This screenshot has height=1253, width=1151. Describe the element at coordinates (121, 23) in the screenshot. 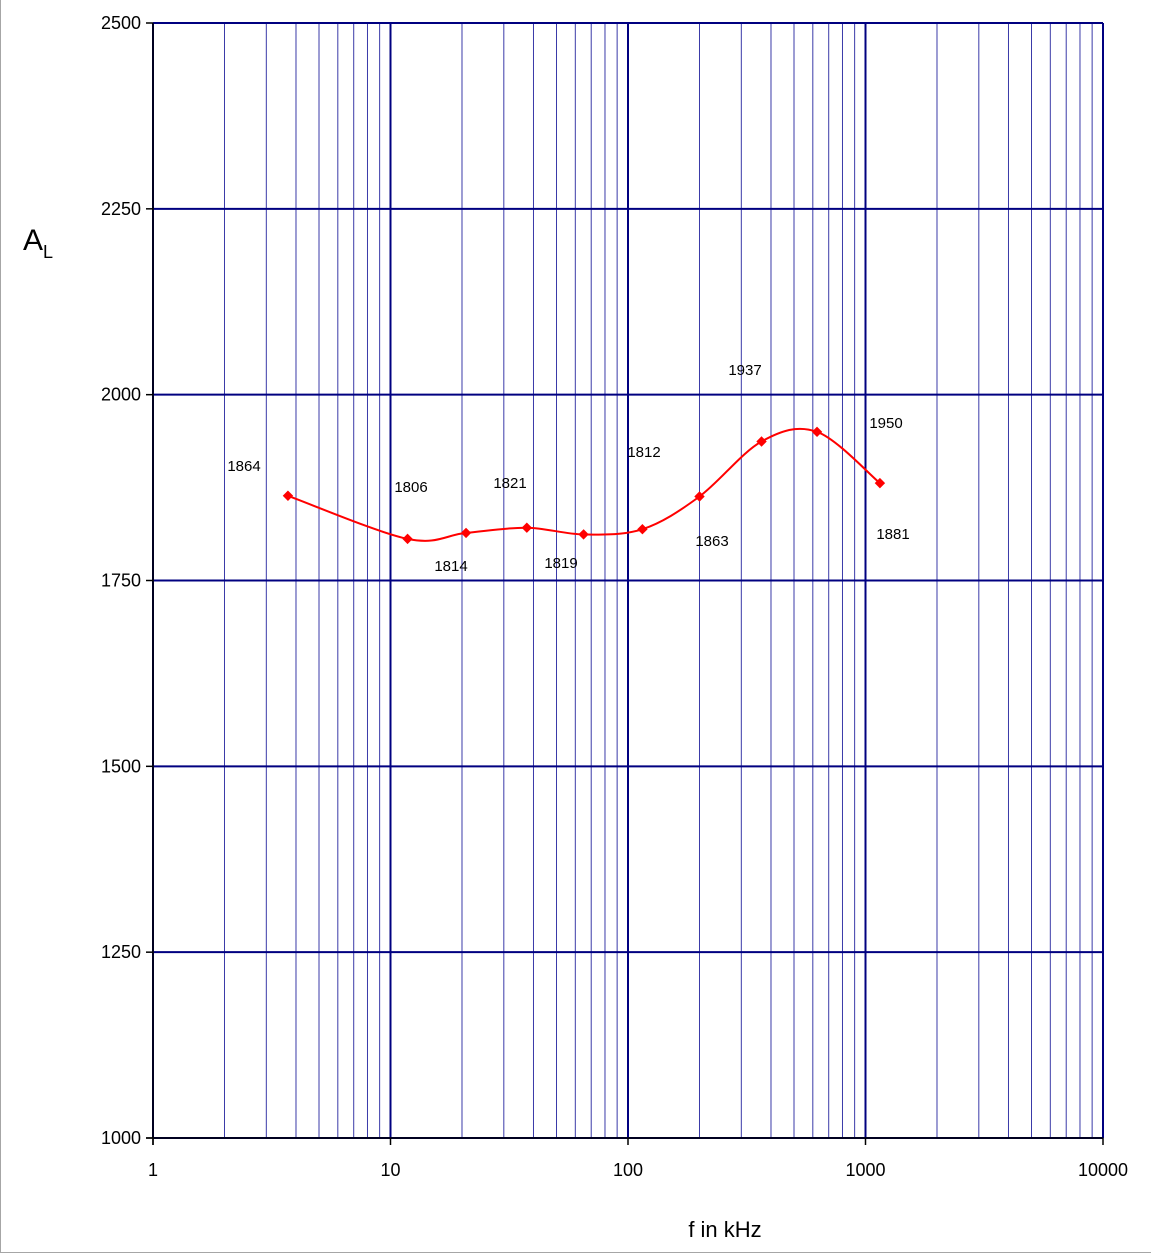

I see `y-tick-label: 2500` at that location.